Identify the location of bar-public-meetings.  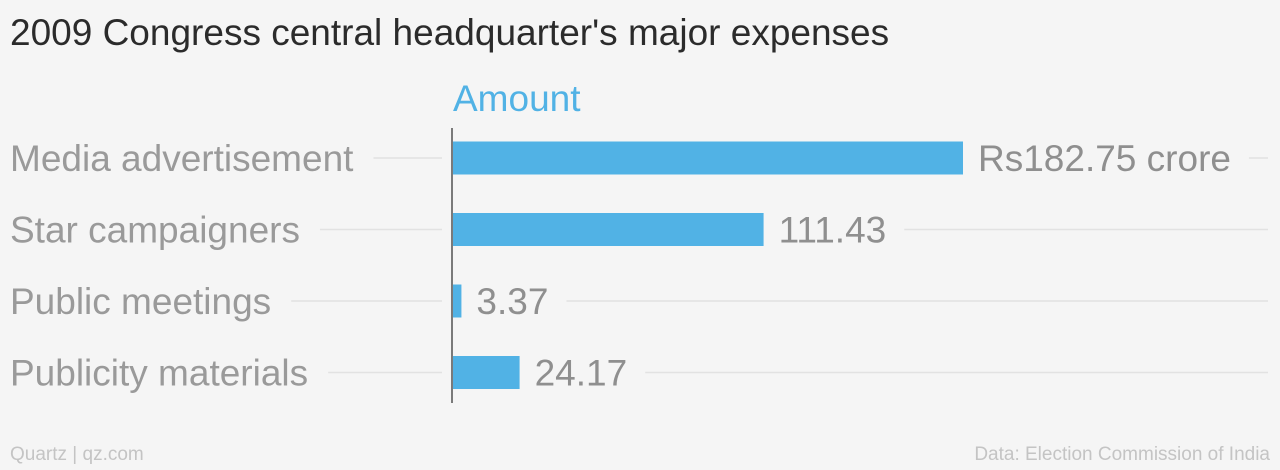
(457, 301).